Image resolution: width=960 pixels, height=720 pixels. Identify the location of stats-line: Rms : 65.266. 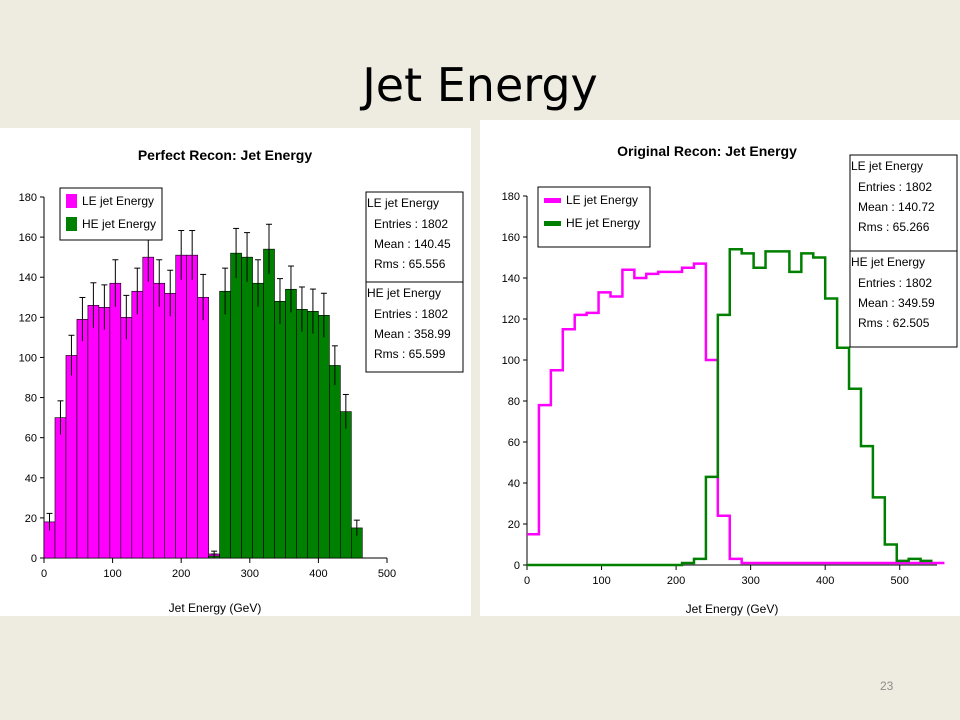
(894, 227).